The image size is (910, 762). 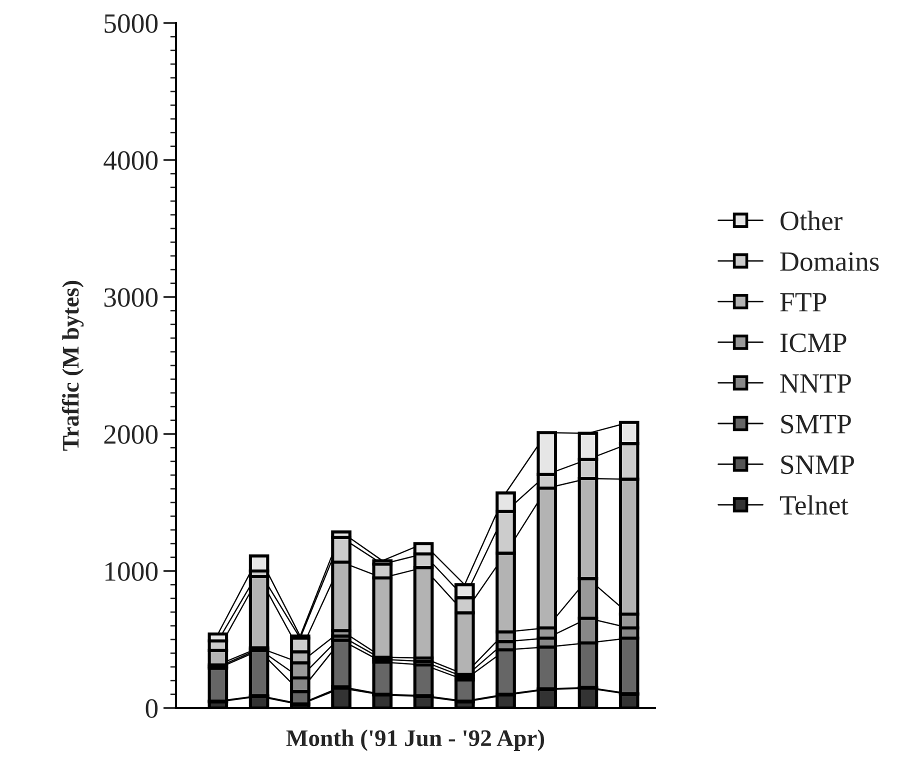 What do you see at coordinates (817, 464) in the screenshot?
I see `legend-label: SNMP` at bounding box center [817, 464].